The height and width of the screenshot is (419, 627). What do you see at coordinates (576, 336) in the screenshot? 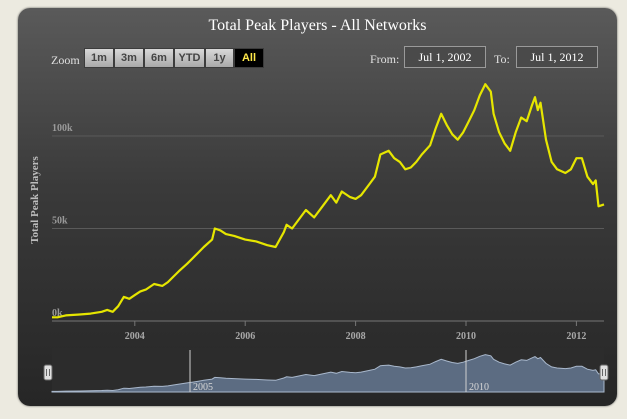
I see `x-tick-label: 2012` at bounding box center [576, 336].